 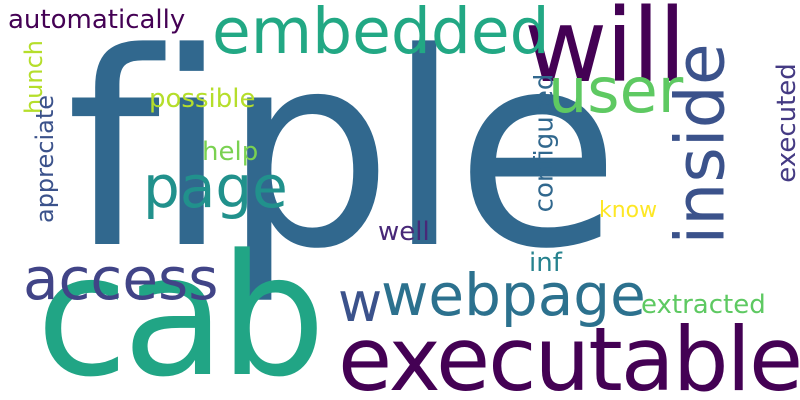 I want to click on word-well: well, so click(x=404, y=232).